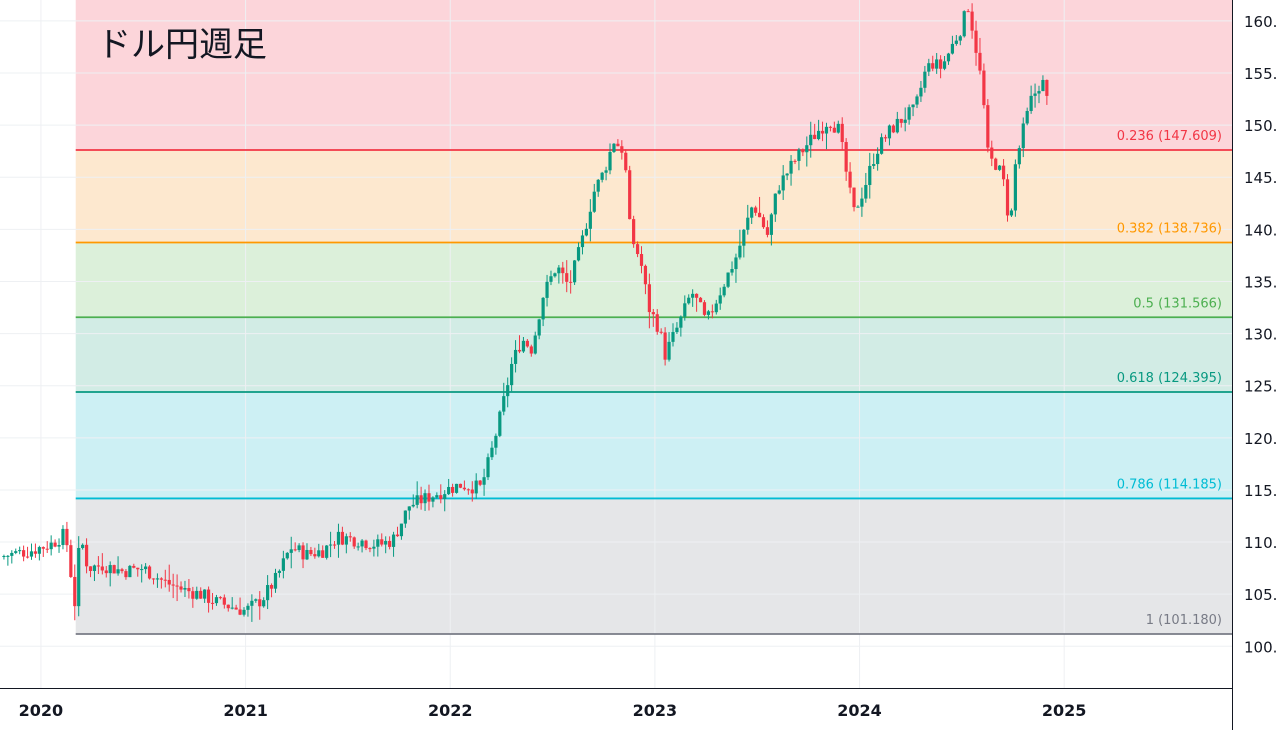  Describe the element at coordinates (653, 355) in the screenshot. I see `fib-band-0.618` at that location.